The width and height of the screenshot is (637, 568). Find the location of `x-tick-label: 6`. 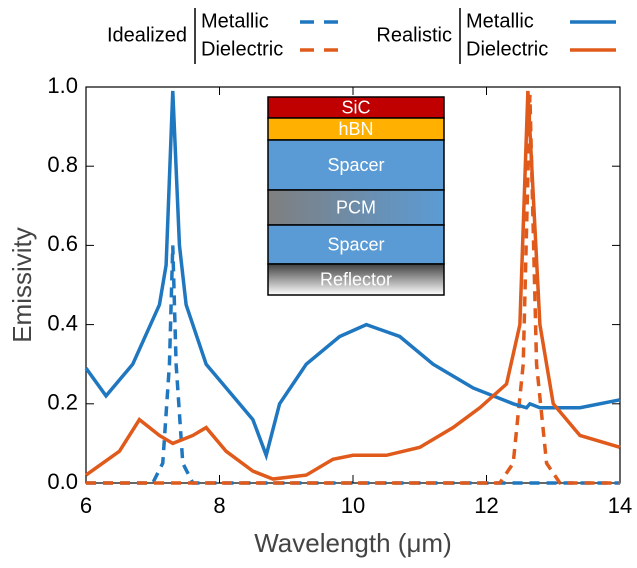

x-tick-label: 6 is located at coordinates (86, 505).